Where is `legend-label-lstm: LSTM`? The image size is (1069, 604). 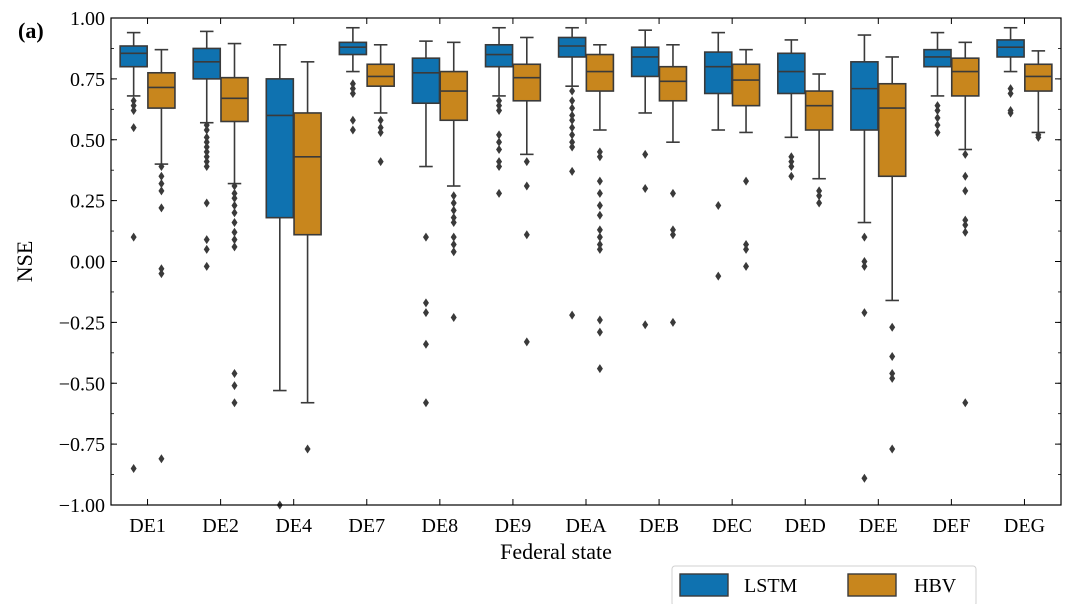
legend-label-lstm: LSTM is located at coordinates (771, 586).